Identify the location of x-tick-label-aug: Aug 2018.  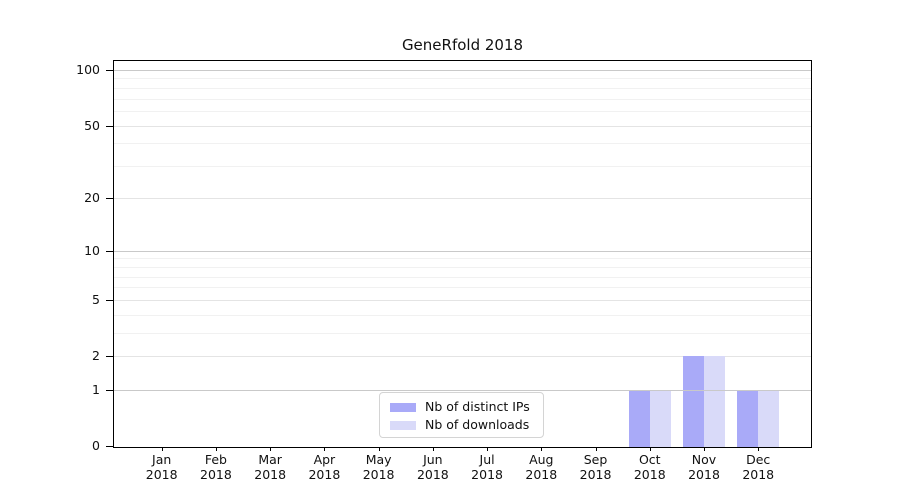
(541, 467).